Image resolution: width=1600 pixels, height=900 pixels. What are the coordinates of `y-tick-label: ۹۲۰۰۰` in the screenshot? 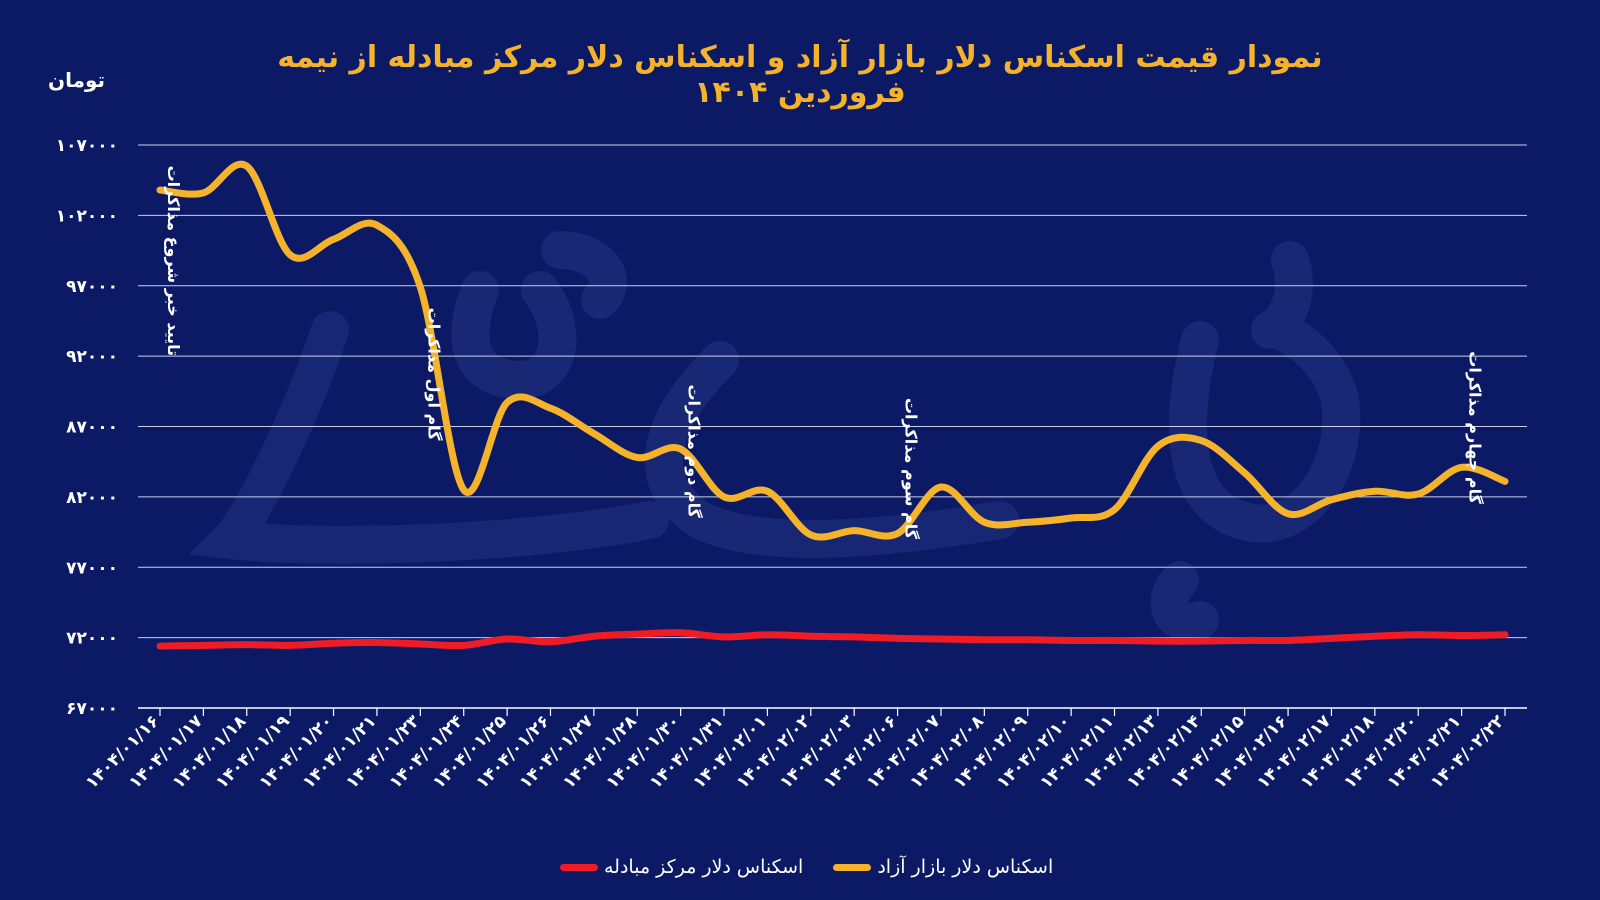 It's located at (92, 357).